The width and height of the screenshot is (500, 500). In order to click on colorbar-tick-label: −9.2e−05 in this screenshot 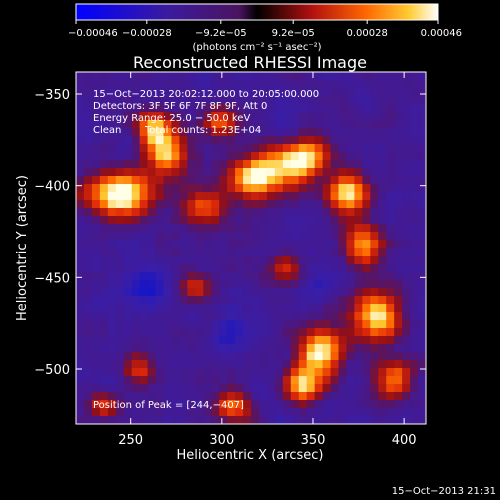, I will do `click(221, 33)`.